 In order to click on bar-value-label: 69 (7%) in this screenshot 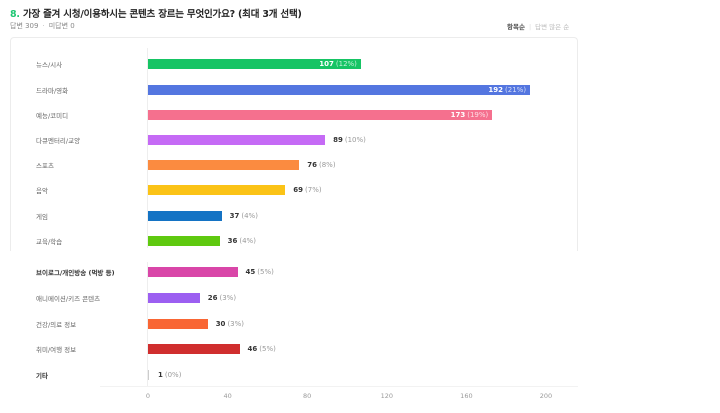, I will do `click(307, 190)`.